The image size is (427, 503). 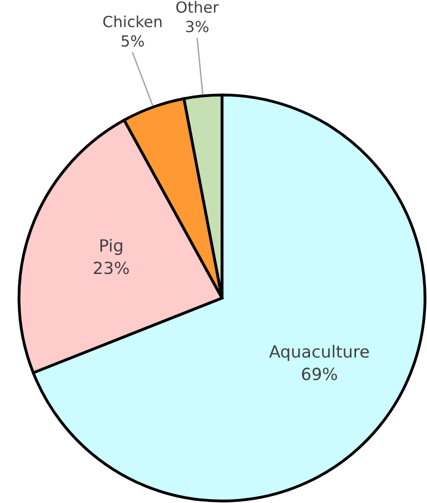 I want to click on slice-label: Aquaculture, so click(x=319, y=353).